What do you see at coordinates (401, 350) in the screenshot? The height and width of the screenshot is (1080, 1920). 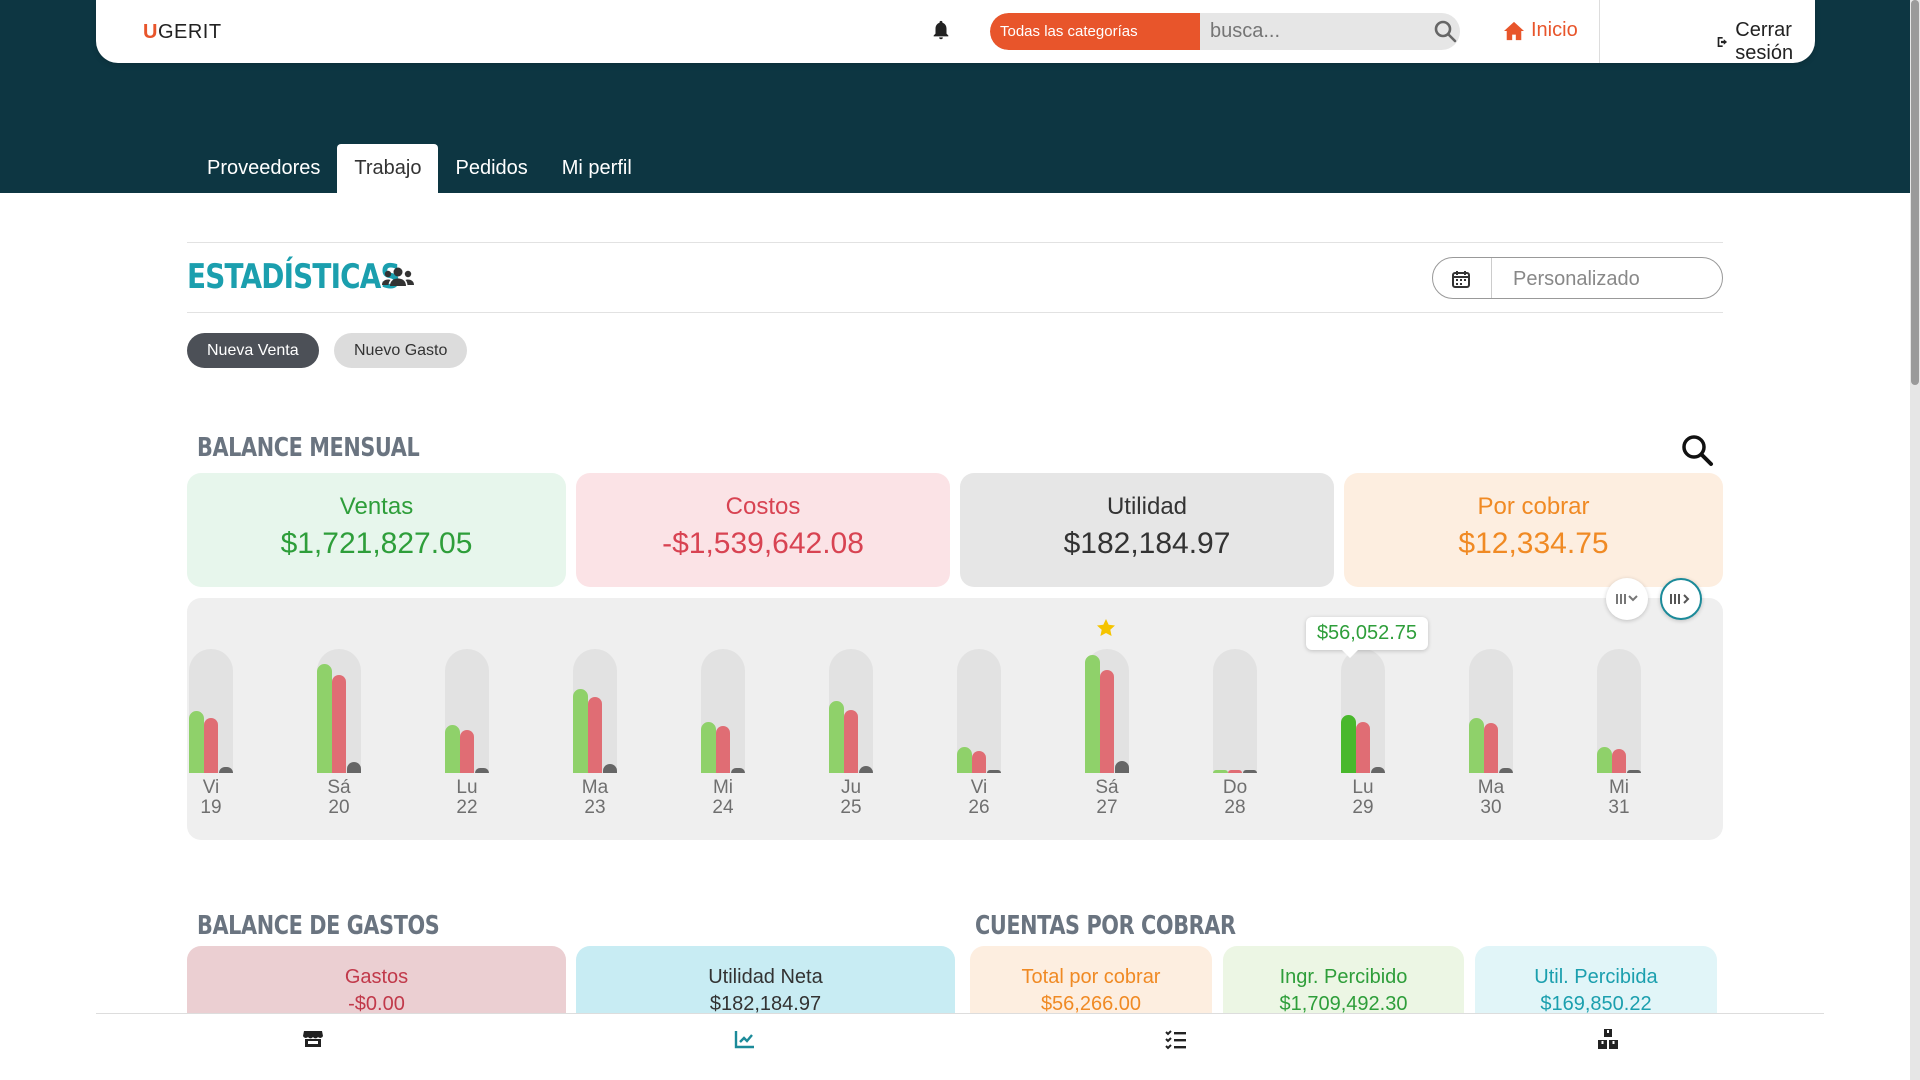 I see `new-expense-button: Nuevo Gasto` at bounding box center [401, 350].